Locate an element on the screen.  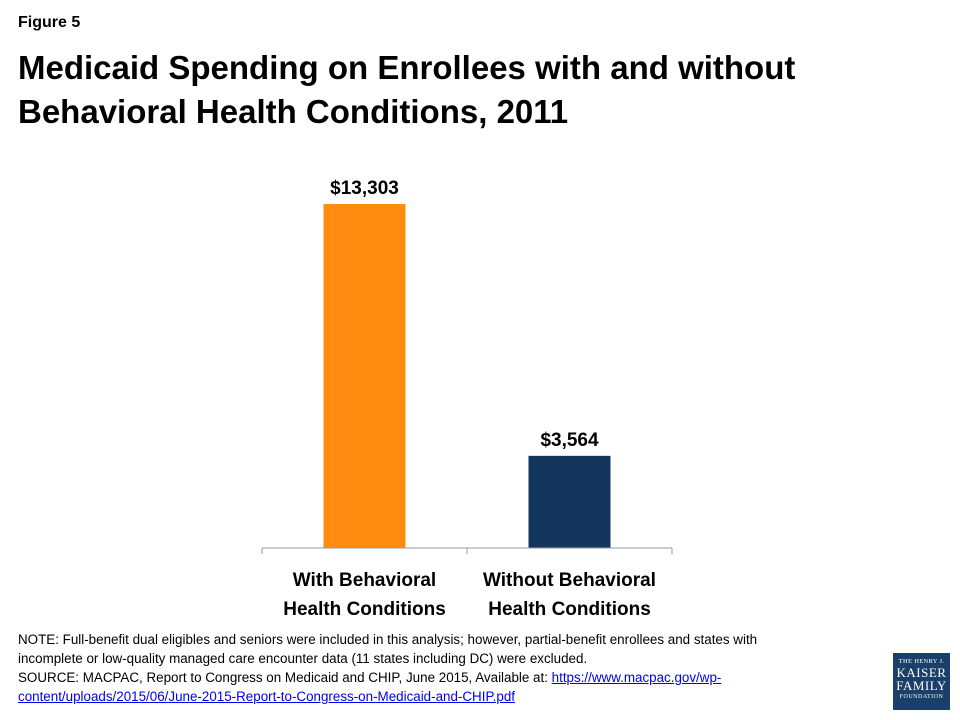
logo-line-1: THE HENRY J. is located at coordinates (921, 661).